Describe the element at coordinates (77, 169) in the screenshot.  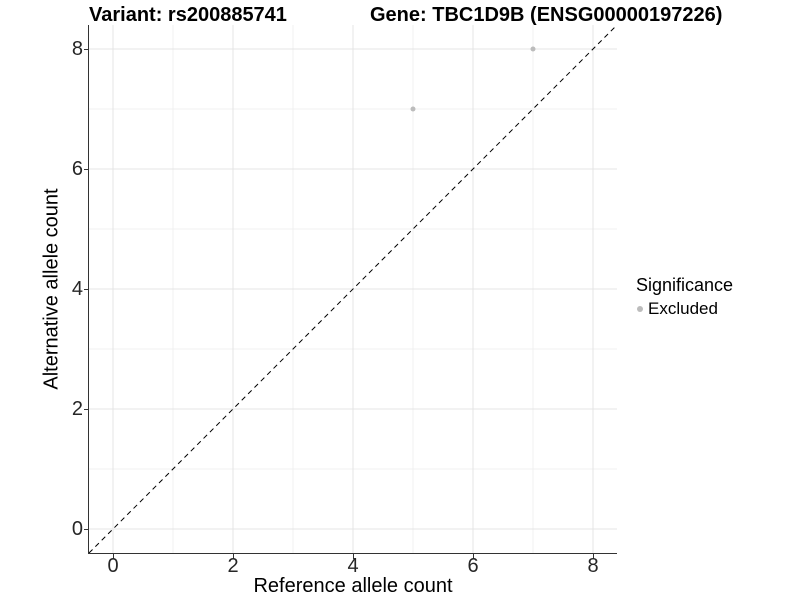
I see `y-tick-label: 6` at that location.